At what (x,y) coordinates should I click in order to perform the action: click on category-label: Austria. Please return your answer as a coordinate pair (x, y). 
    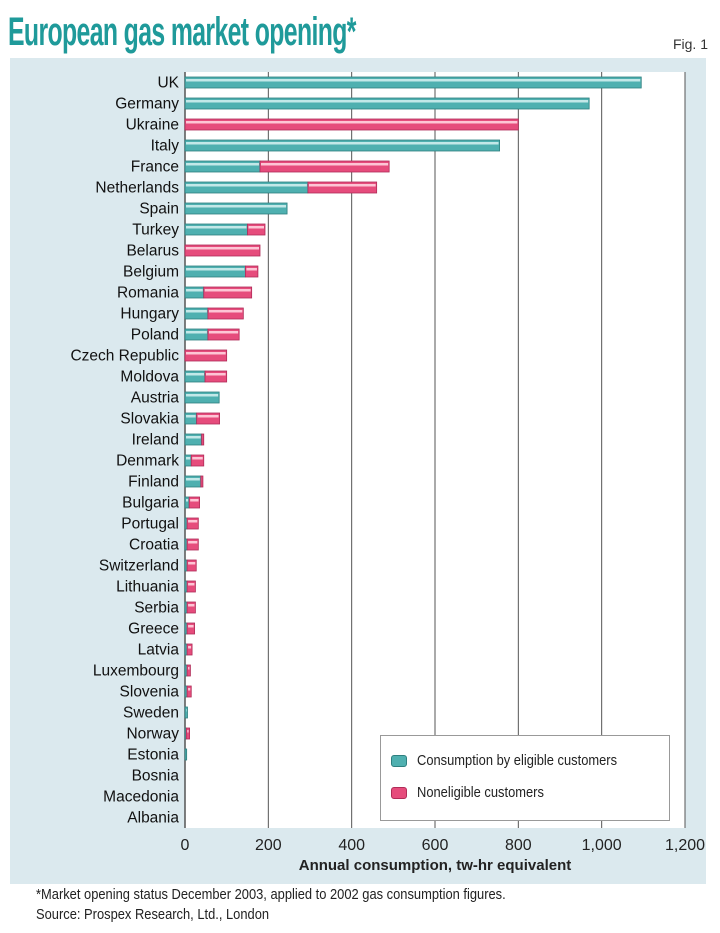
    Looking at the image, I should click on (155, 398).